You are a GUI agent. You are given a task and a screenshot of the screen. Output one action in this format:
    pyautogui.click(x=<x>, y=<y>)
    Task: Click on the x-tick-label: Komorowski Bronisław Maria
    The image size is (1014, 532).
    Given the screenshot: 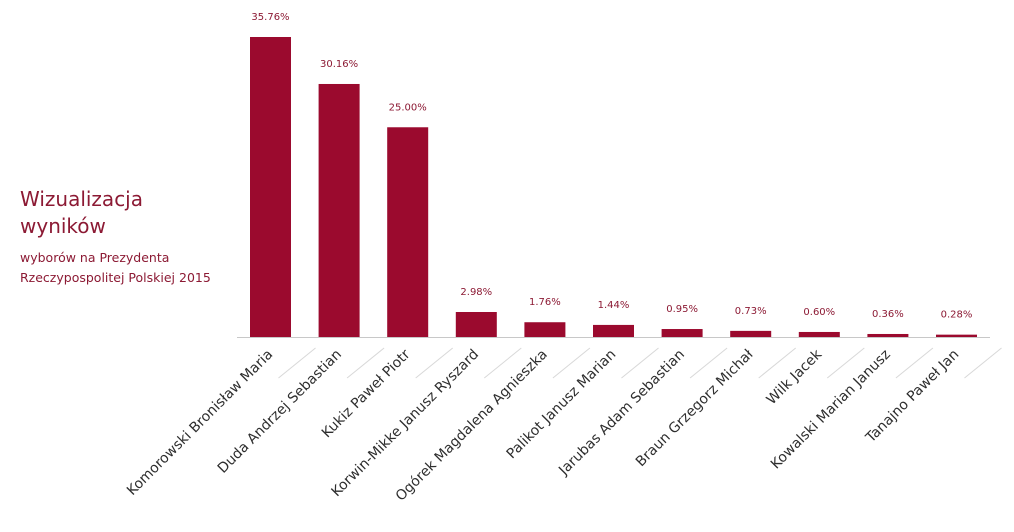 What is the action you would take?
    pyautogui.click(x=200, y=423)
    